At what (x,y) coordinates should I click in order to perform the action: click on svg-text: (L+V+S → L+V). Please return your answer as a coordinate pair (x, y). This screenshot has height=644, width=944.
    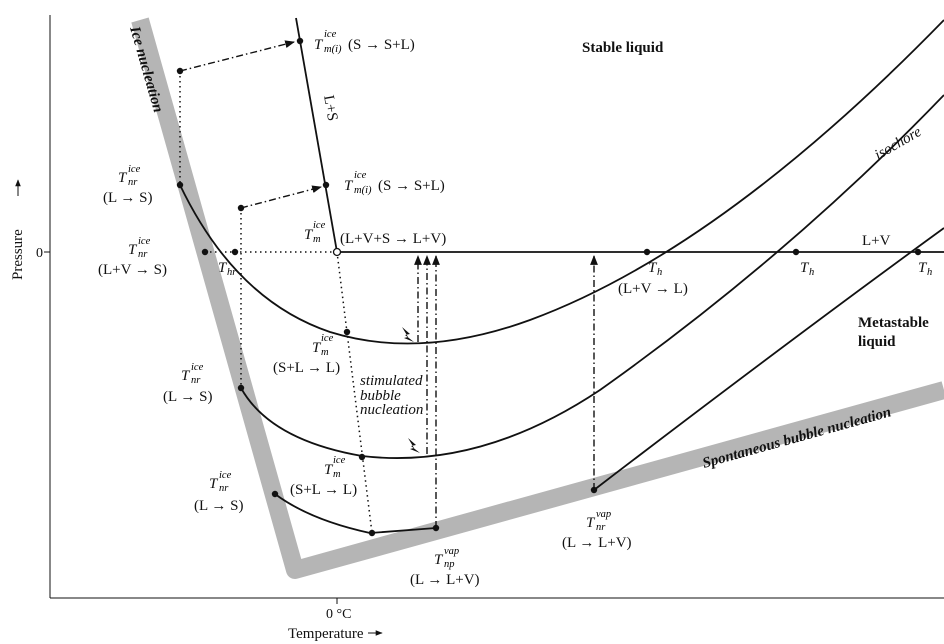
    Looking at the image, I should click on (393, 239).